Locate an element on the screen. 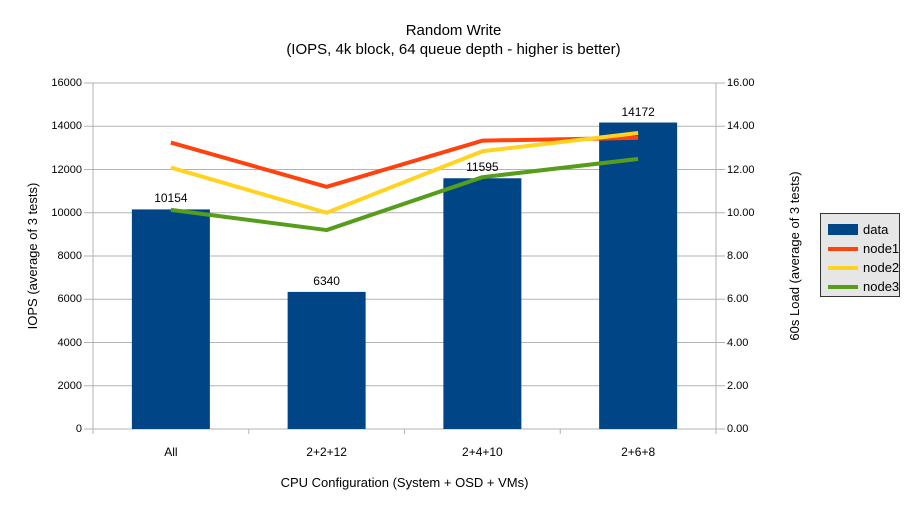 This screenshot has height=510, width=907. y-axis-tick-label-right: 10.00 is located at coordinates (741, 212).